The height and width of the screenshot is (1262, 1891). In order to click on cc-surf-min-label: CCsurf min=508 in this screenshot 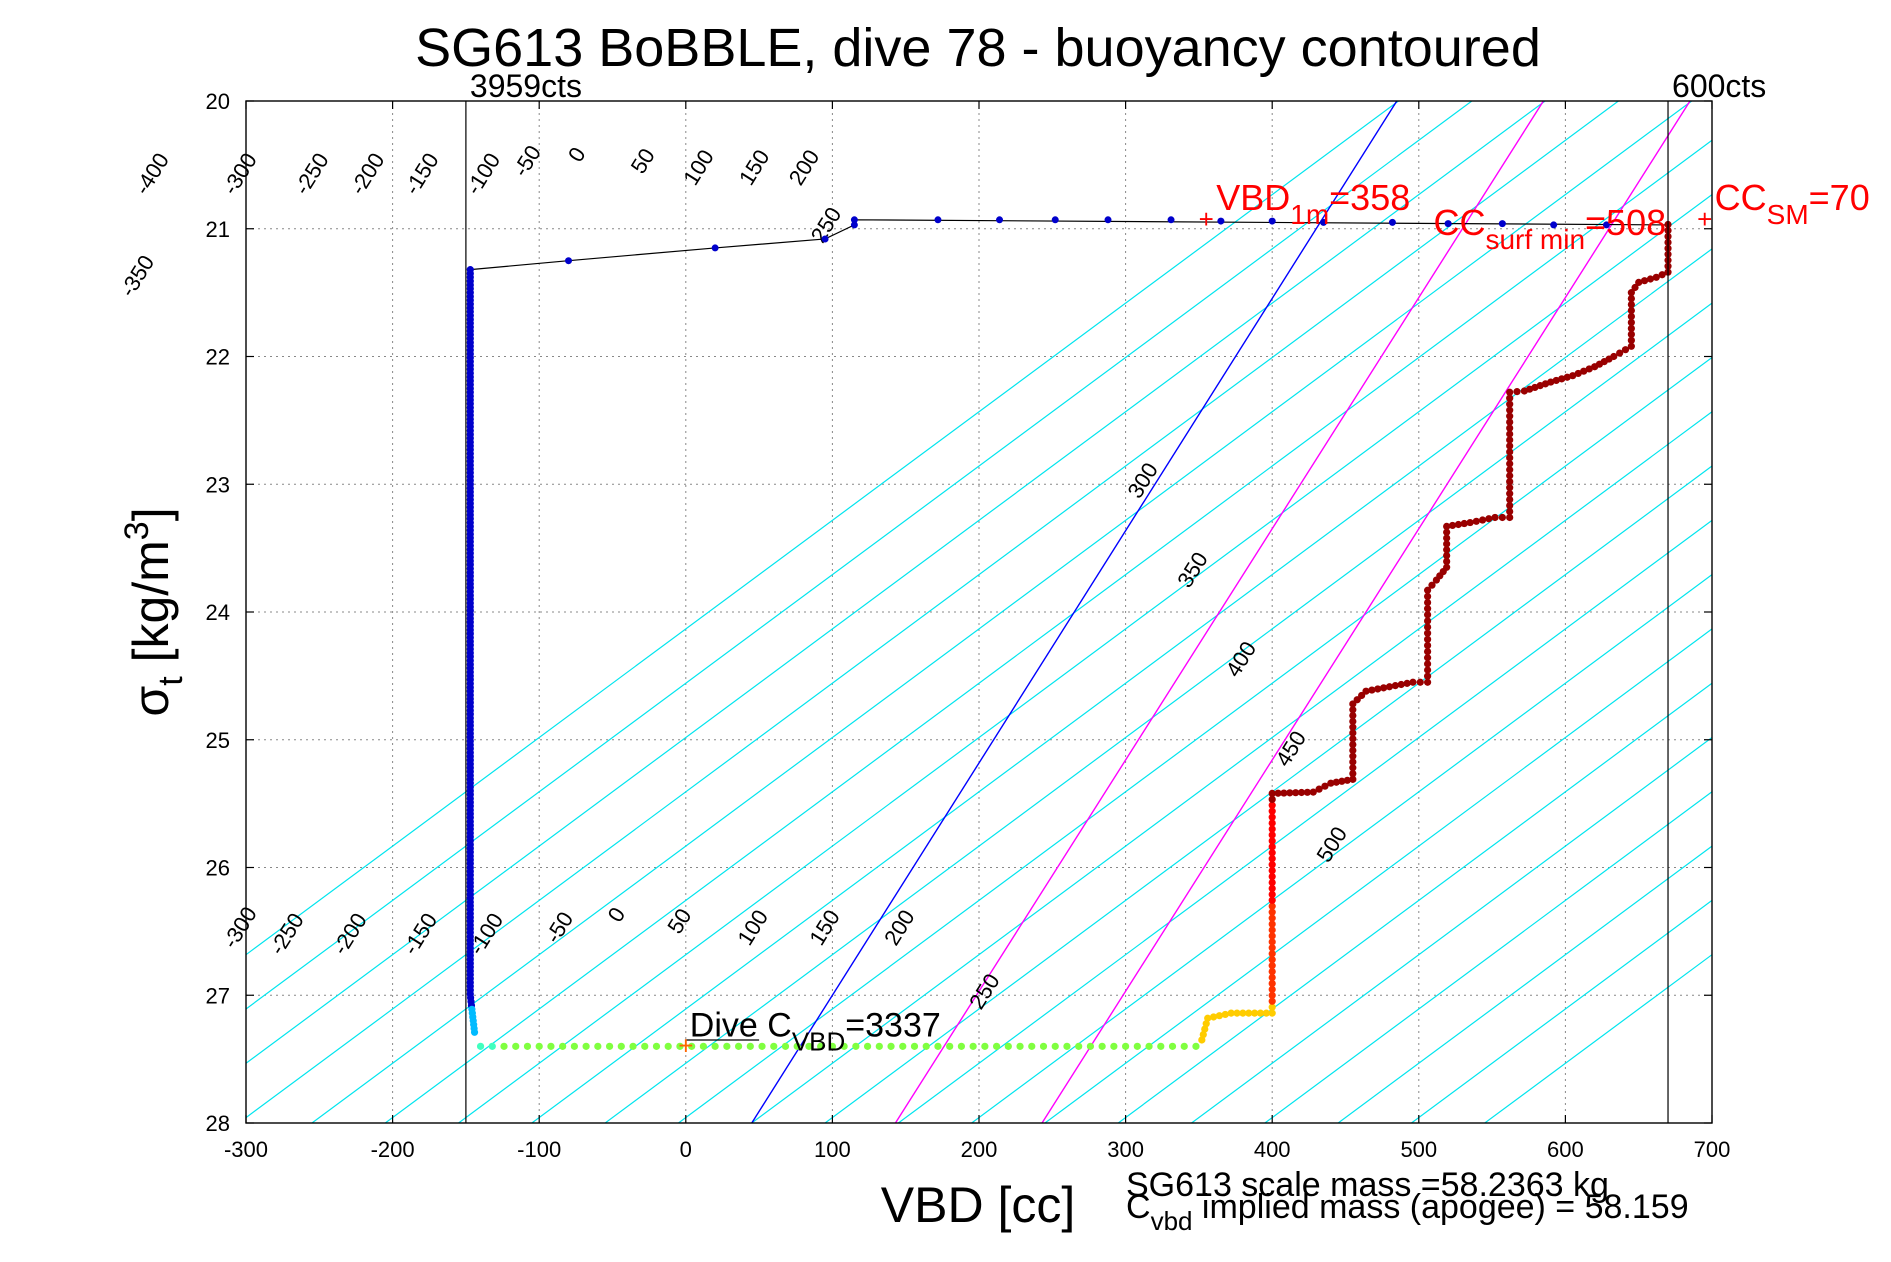, I will do `click(1549, 228)`.